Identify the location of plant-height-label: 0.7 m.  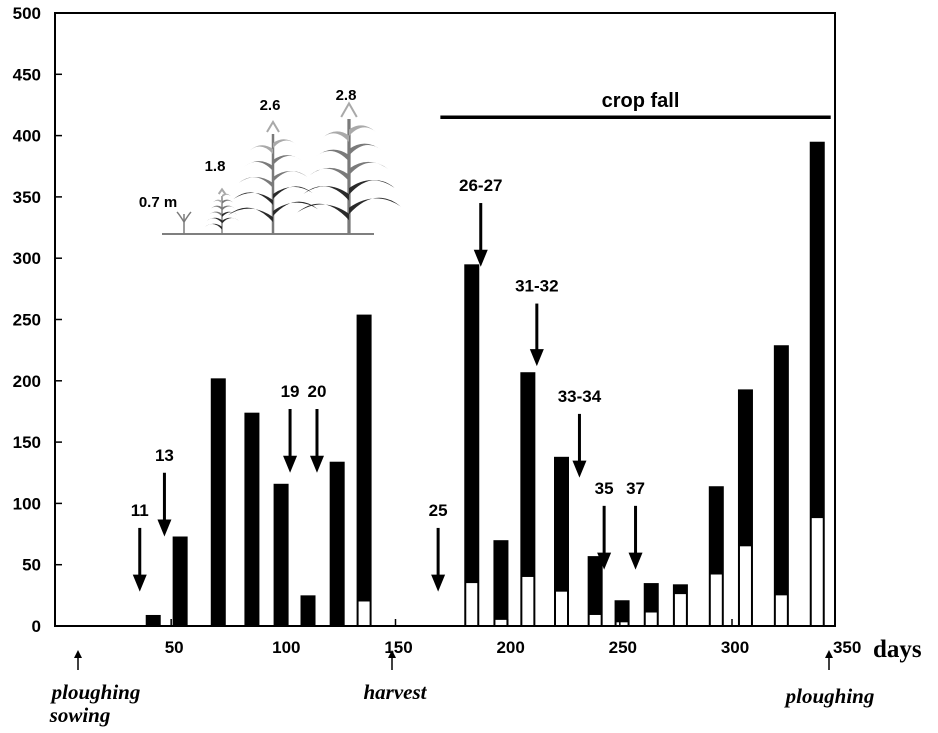
(158, 202).